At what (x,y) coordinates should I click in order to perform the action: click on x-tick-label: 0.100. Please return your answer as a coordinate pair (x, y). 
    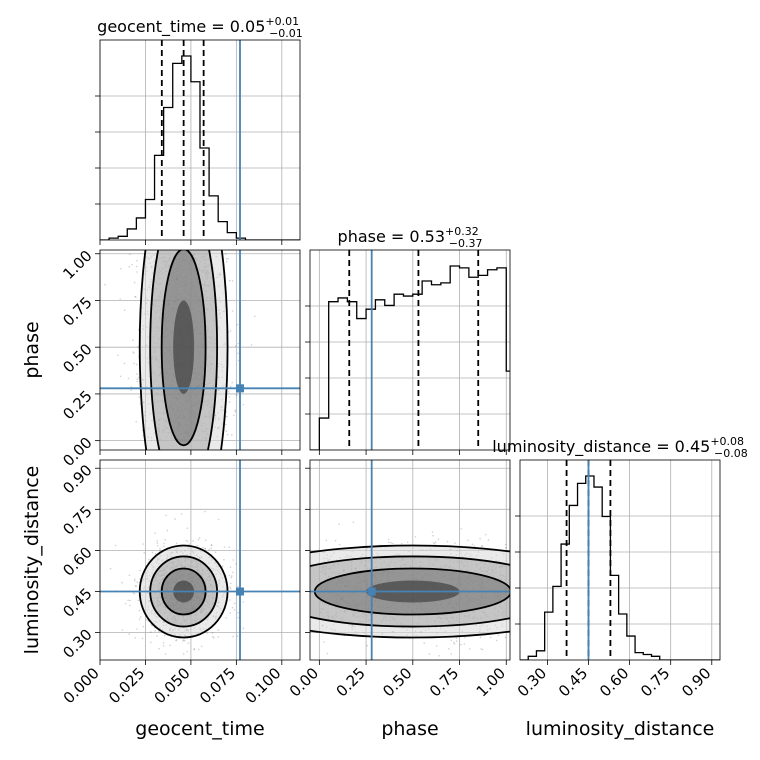
    Looking at the image, I should click on (263, 685).